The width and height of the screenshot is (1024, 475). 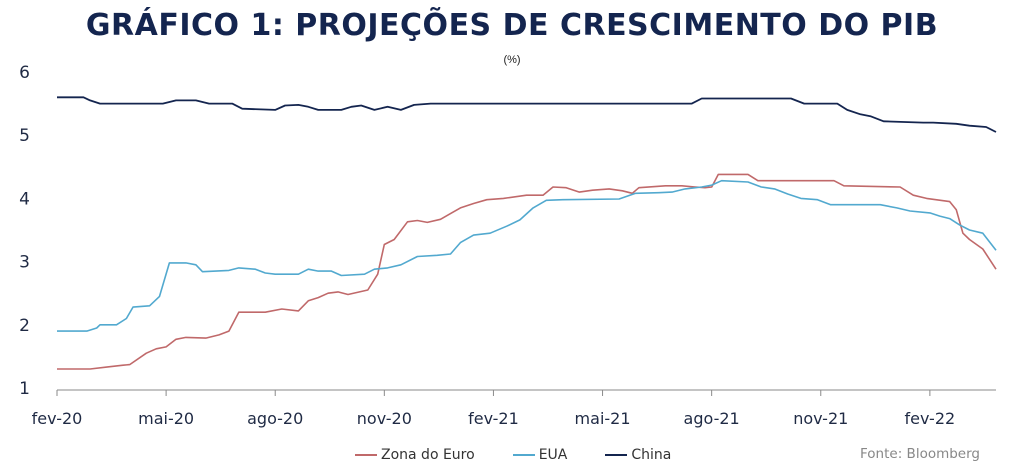 I want to click on y-axis-ticks: 1 2 3 4 5 6, so click(x=24, y=231).